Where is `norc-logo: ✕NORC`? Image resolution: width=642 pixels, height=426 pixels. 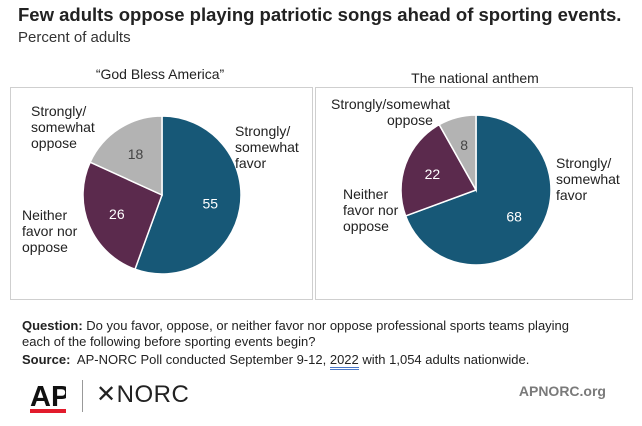 norc-logo: ✕NORC is located at coordinates (143, 394).